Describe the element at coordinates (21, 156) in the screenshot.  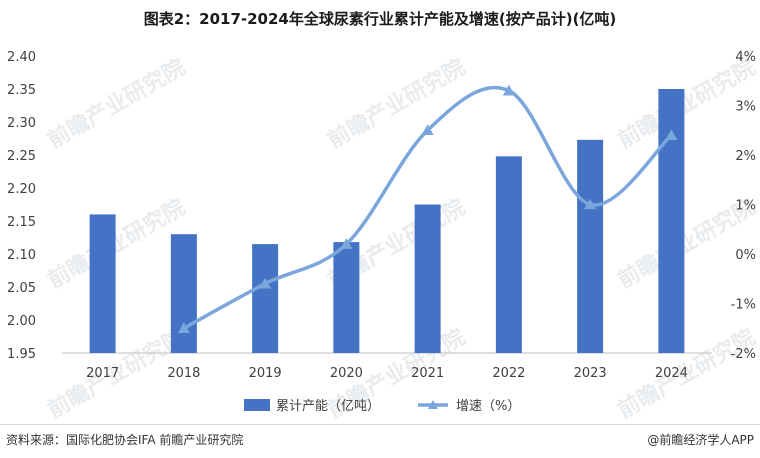
I see `y-left-tick-label: 2.25` at that location.